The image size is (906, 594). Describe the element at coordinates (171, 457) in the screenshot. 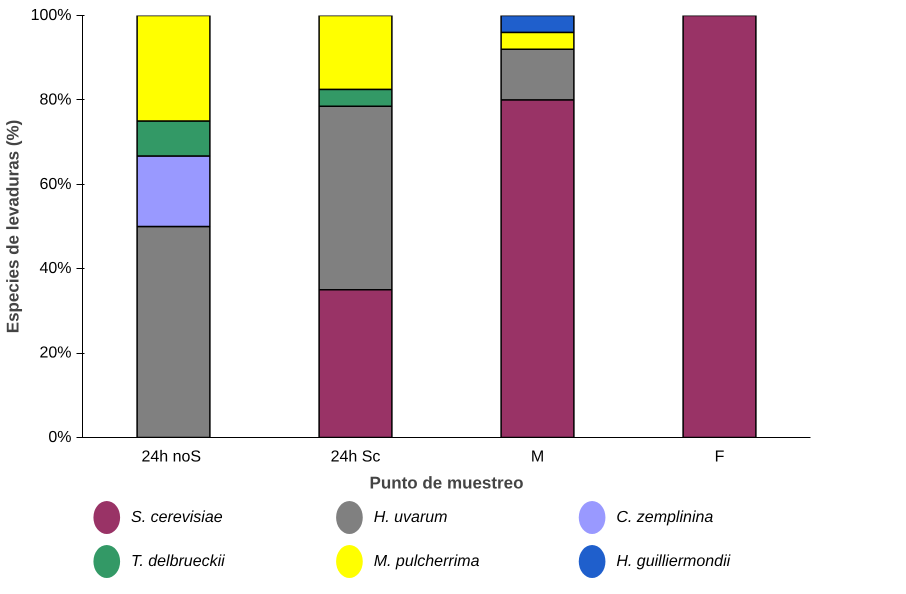

I see `x-tick-label: 24h noS` at that location.